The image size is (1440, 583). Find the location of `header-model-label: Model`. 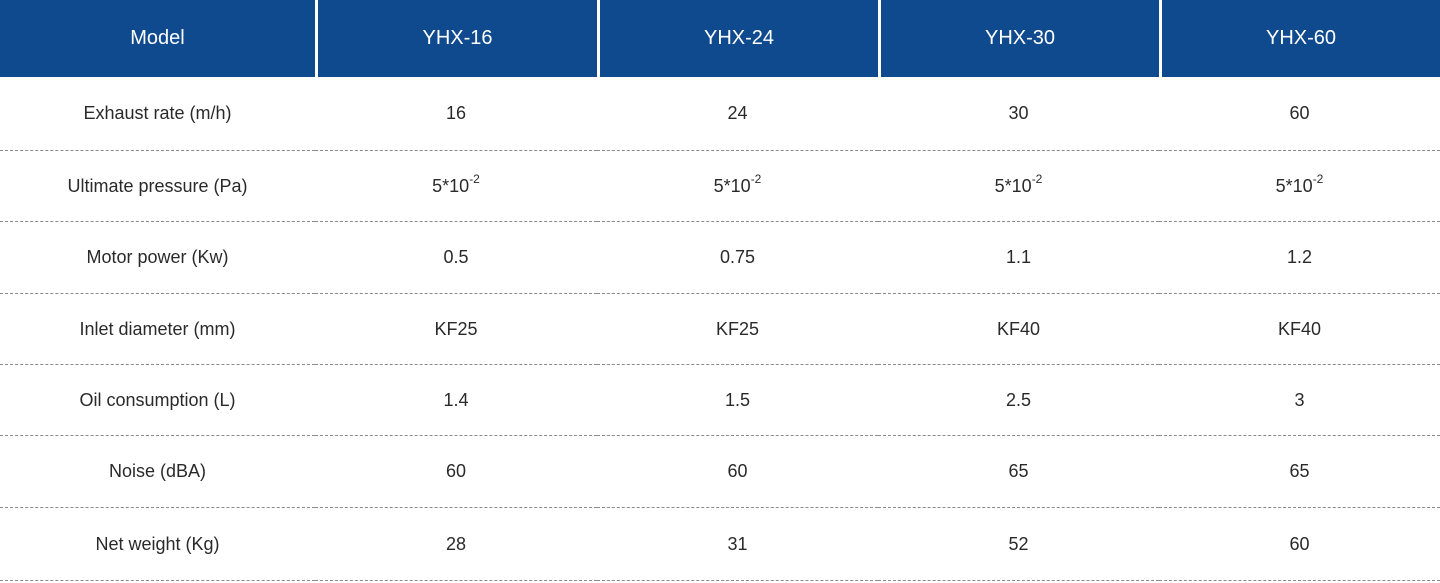

header-model-label: Model is located at coordinates (157, 38).